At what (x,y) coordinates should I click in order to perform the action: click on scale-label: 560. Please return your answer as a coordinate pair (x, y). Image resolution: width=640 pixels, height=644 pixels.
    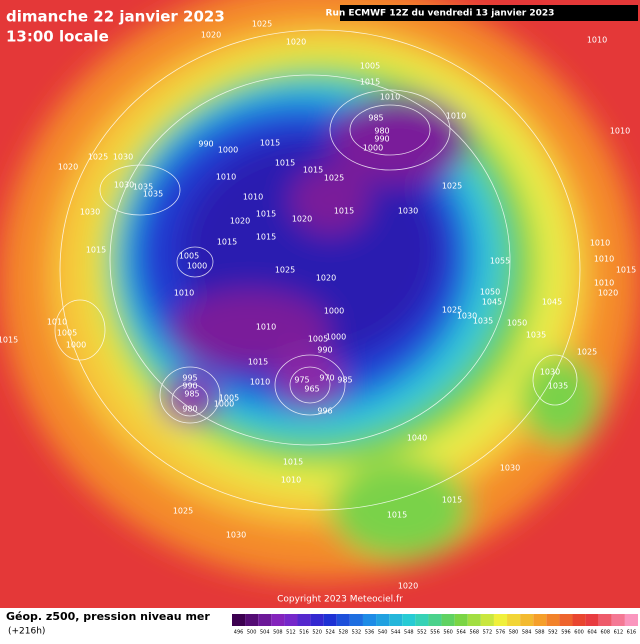
    Looking at the image, I should click on (448, 633).